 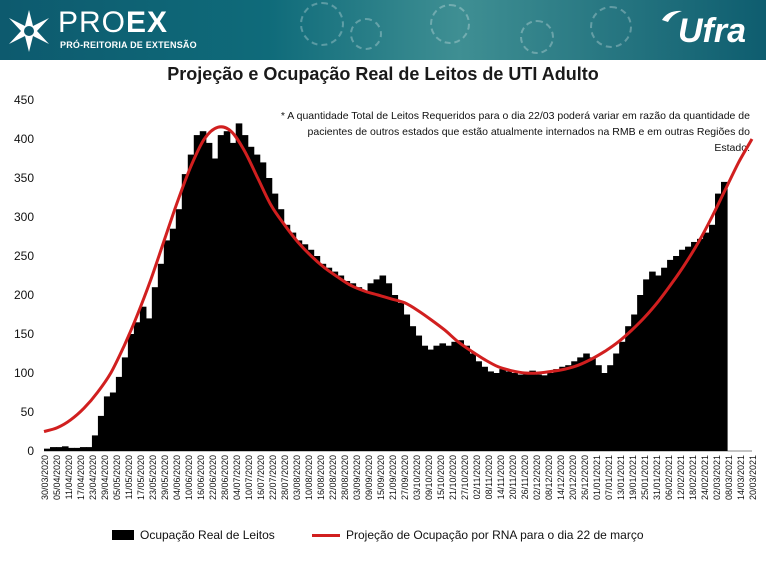 What do you see at coordinates (489, 477) in the screenshot?
I see `x-tick-label: 08/11/2020` at bounding box center [489, 477].